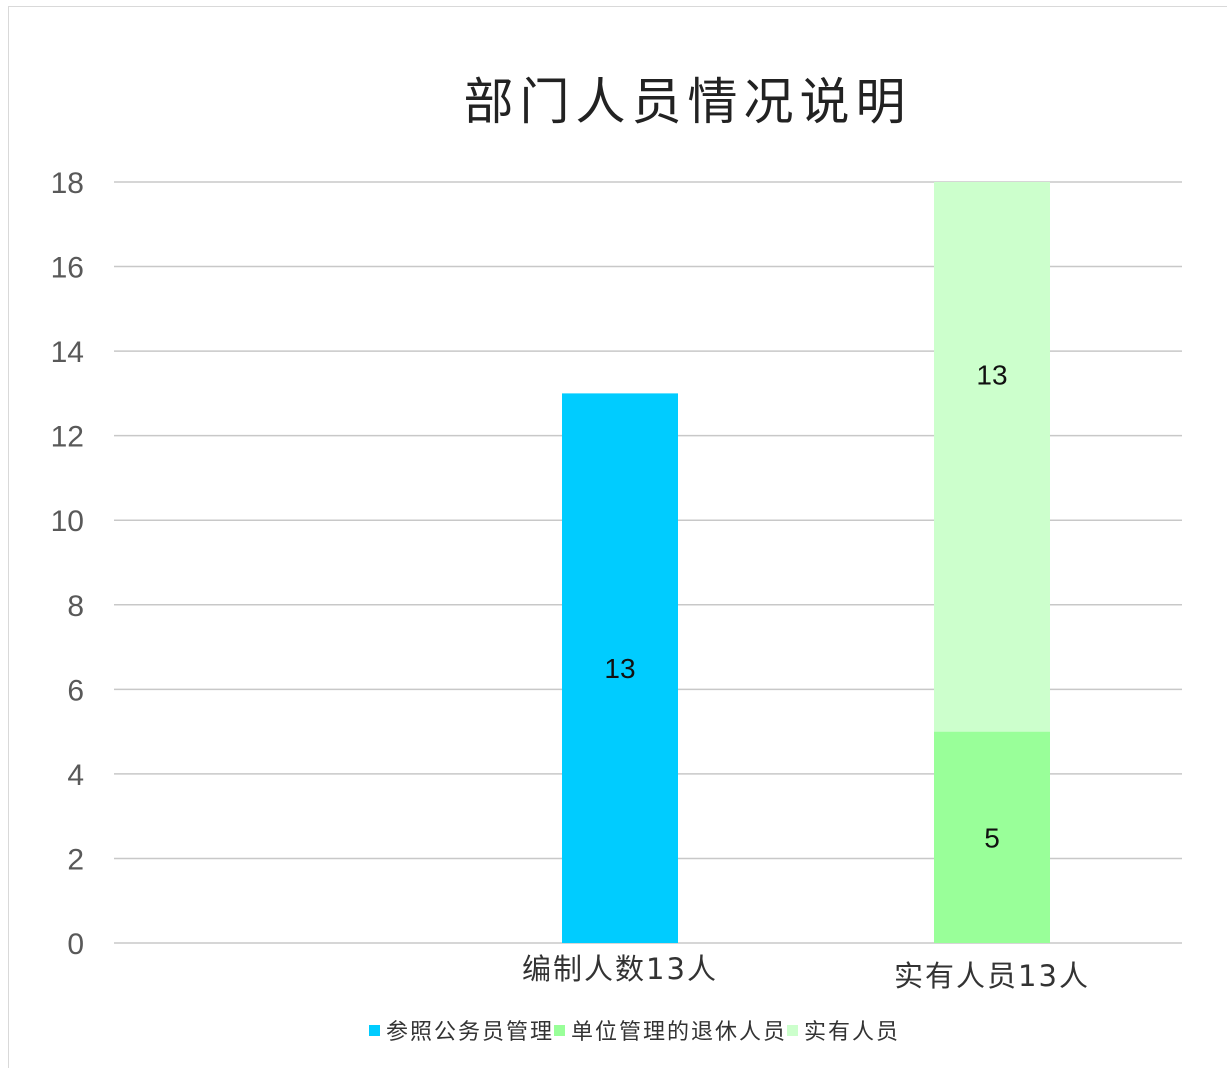 The width and height of the screenshot is (1229, 1070). What do you see at coordinates (75, 775) in the screenshot?
I see `y-tick-label: 4` at bounding box center [75, 775].